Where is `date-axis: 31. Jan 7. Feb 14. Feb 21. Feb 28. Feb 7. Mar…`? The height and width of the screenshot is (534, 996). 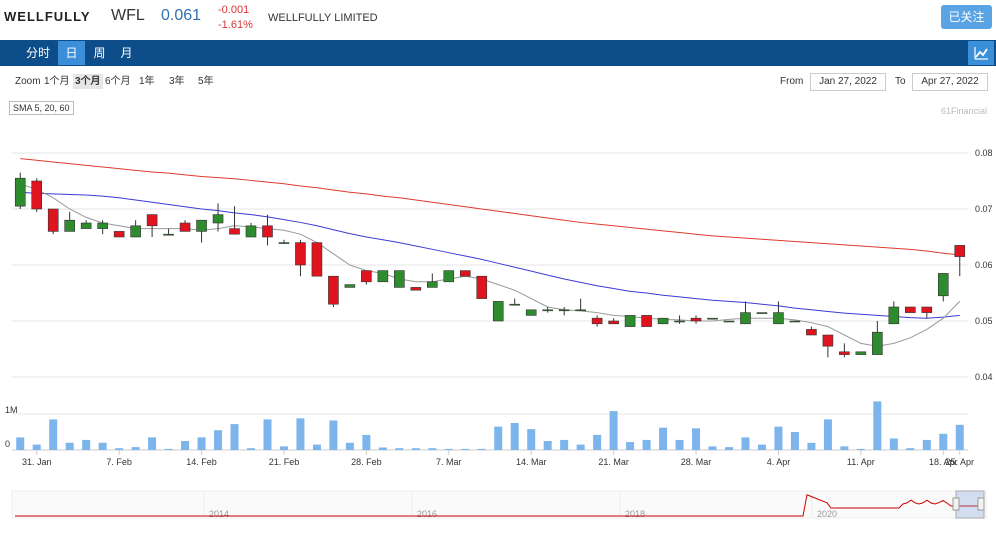 date-axis: 31. Jan 7. Feb 14. Feb 21. Feb 28. Feb 7. Mar… is located at coordinates (498, 458).